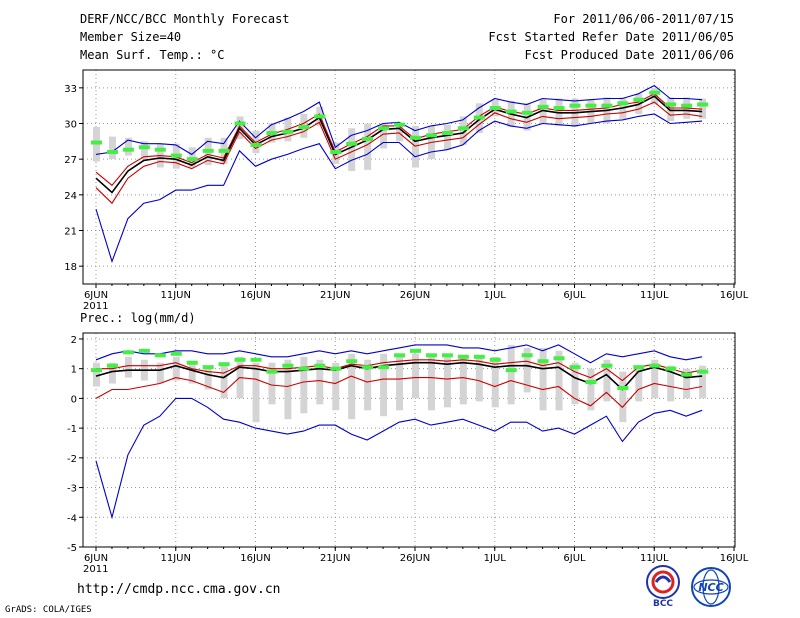 This screenshot has width=800, height=618. What do you see at coordinates (72, 548) in the screenshot?
I see `y-tick-label: -5` at bounding box center [72, 548].